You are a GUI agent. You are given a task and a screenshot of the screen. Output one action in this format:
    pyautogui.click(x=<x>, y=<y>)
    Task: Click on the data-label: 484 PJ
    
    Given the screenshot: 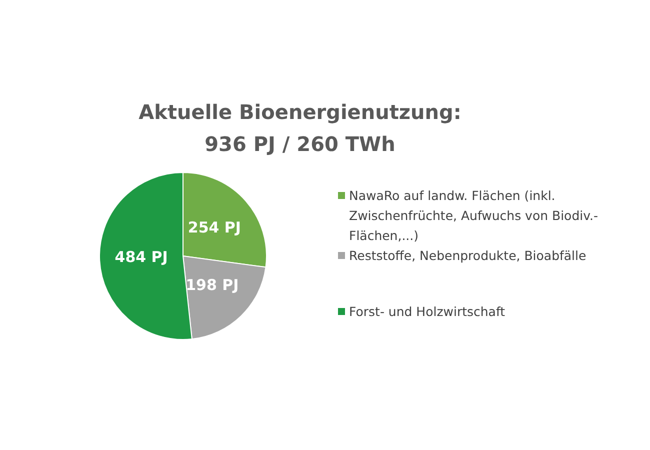 What is the action you would take?
    pyautogui.click(x=141, y=257)
    